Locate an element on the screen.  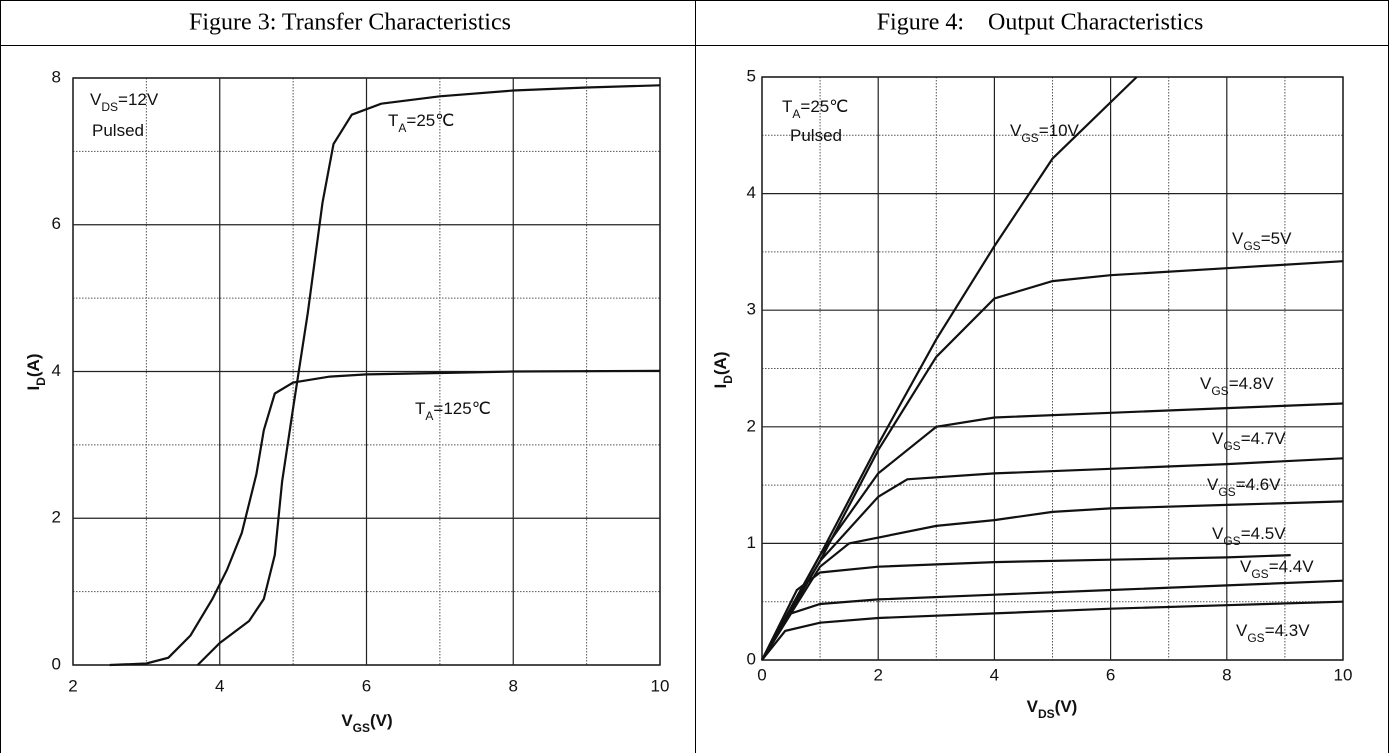
curve-label: VGS=4.3V is located at coordinates (1273, 633).